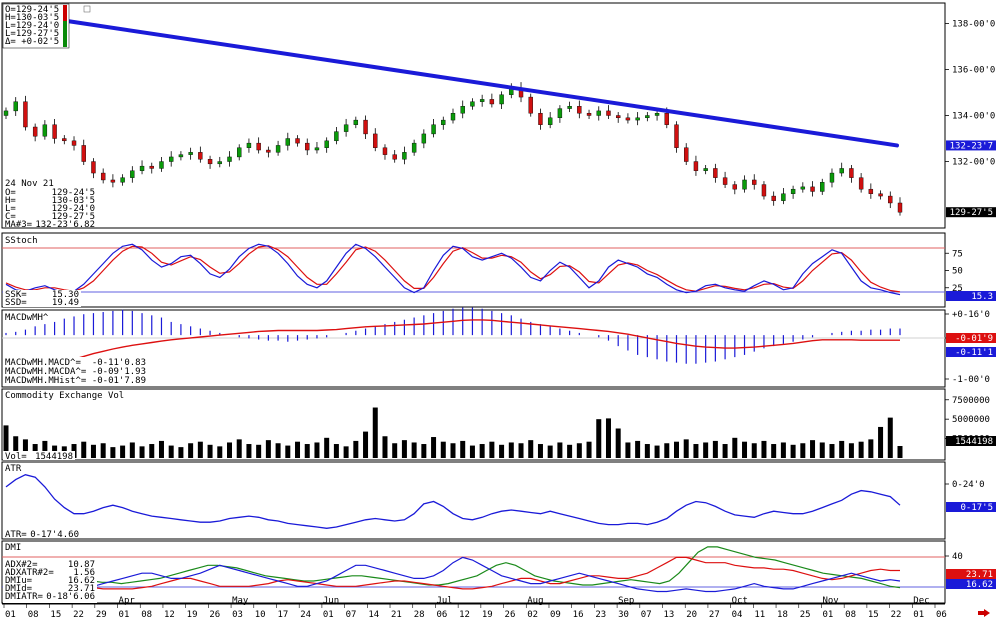  I want to click on sstoch-y-tick: 75, so click(957, 254).